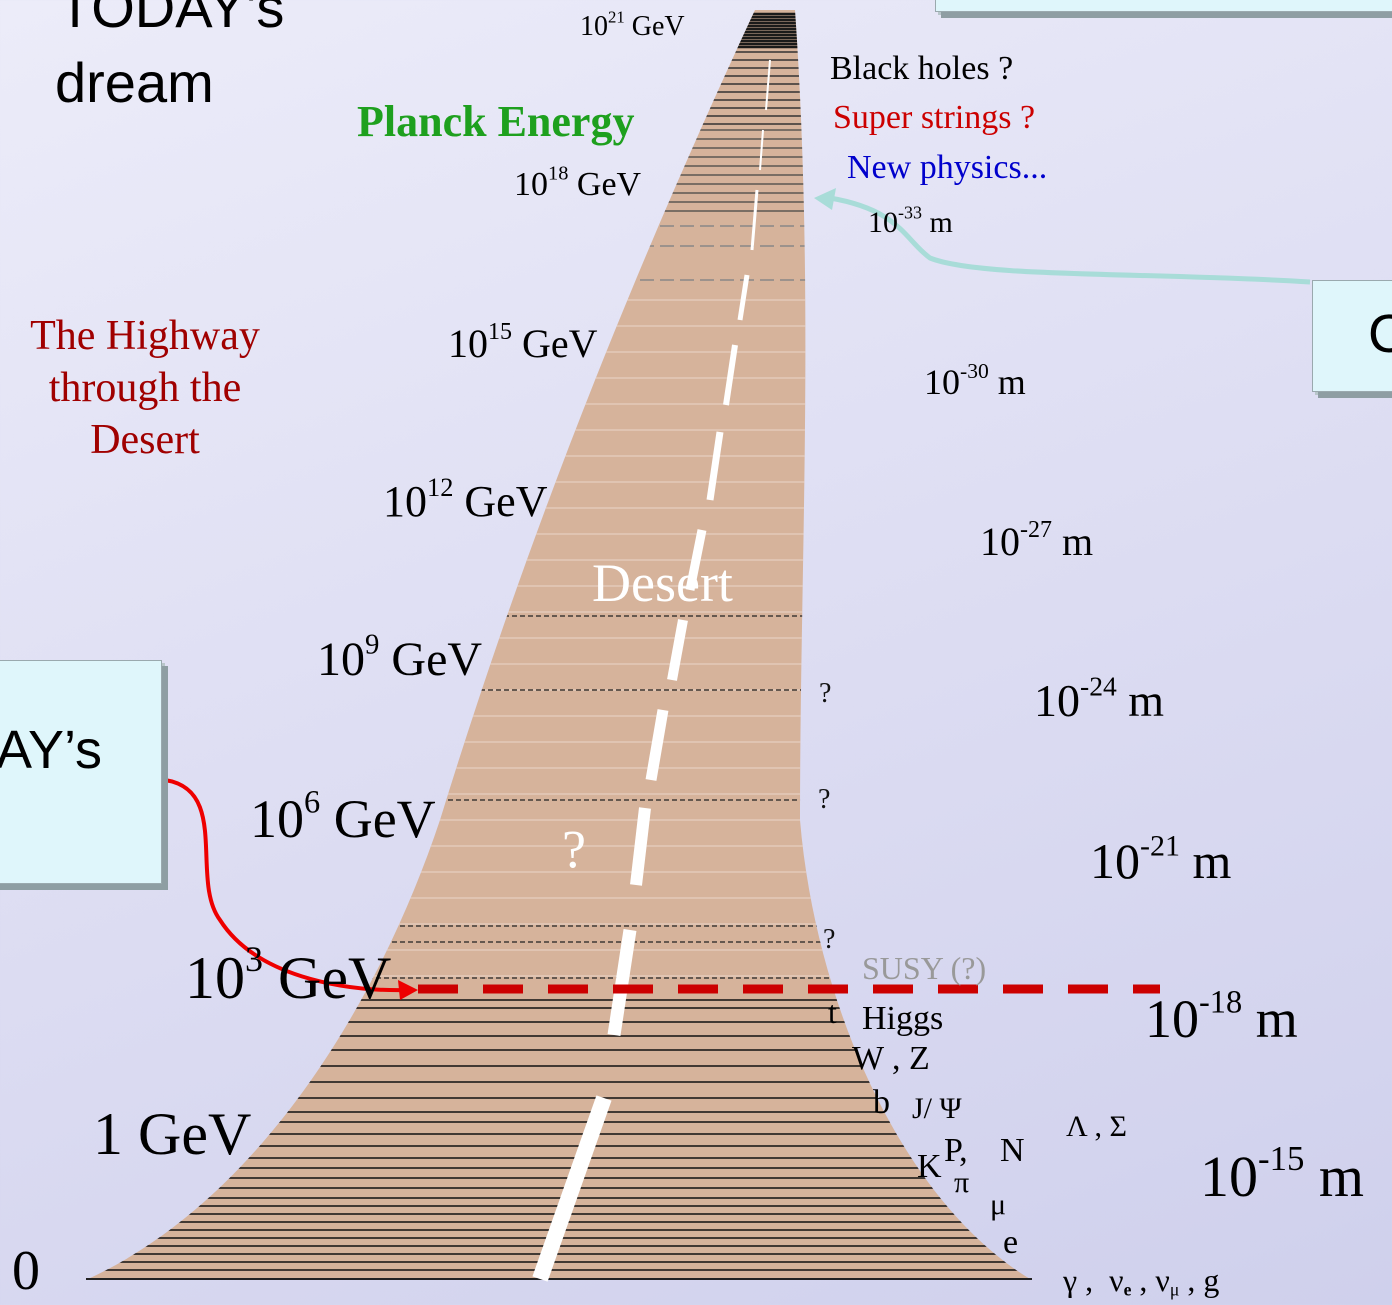 This screenshot has width=1392, height=1305. What do you see at coordinates (288, 975) in the screenshot?
I see `energy-label-1e3: 103 GeV` at bounding box center [288, 975].